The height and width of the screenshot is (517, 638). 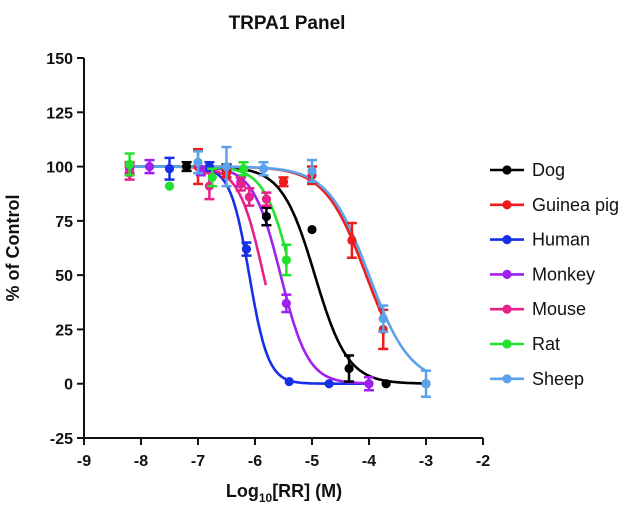 What do you see at coordinates (64, 276) in the screenshot?
I see `y-tick-label: 50` at bounding box center [64, 276].